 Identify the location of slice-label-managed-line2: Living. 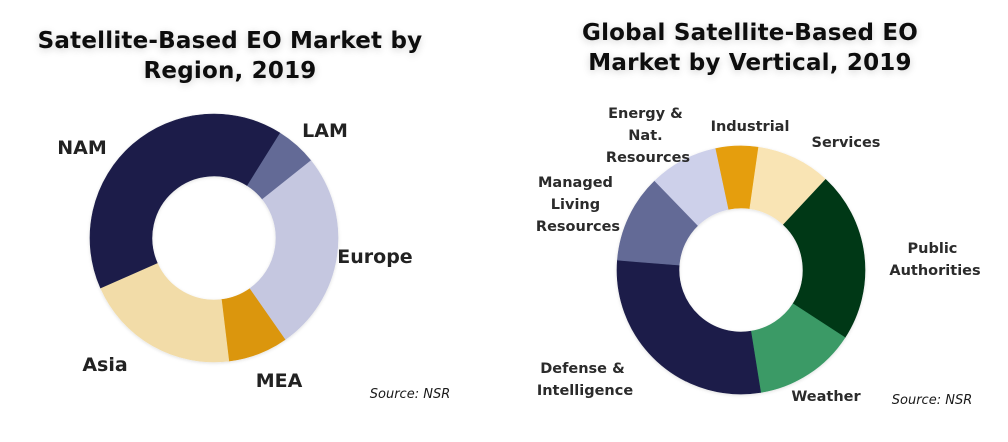
(575, 205).